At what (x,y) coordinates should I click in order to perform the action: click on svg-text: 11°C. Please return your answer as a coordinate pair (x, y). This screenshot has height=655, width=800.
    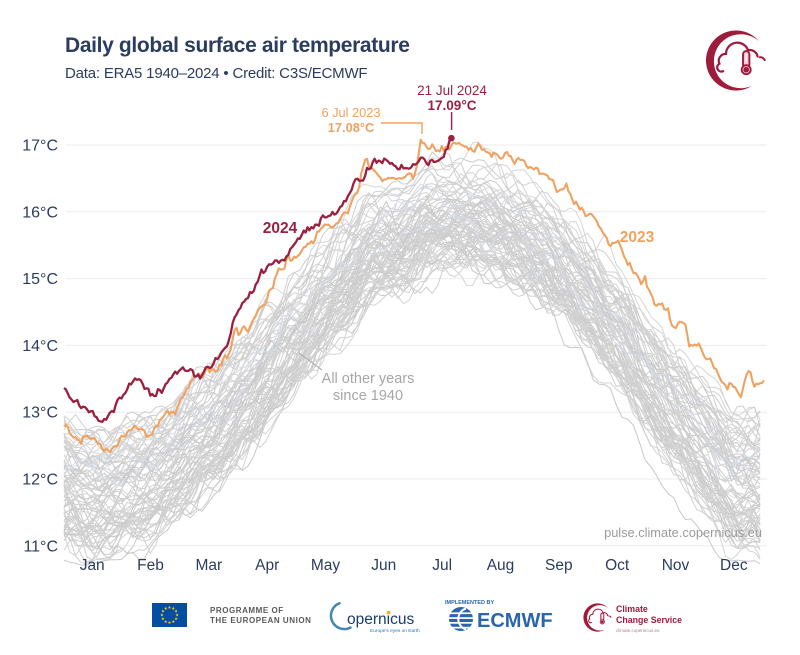
    Looking at the image, I should click on (40, 546).